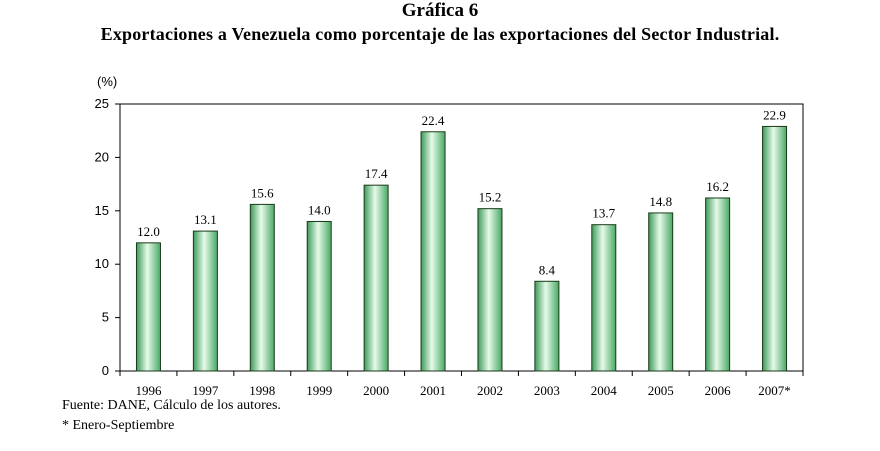 Image resolution: width=880 pixels, height=451 pixels. Describe the element at coordinates (718, 390) in the screenshot. I see `x-tick-label: 2006` at that location.